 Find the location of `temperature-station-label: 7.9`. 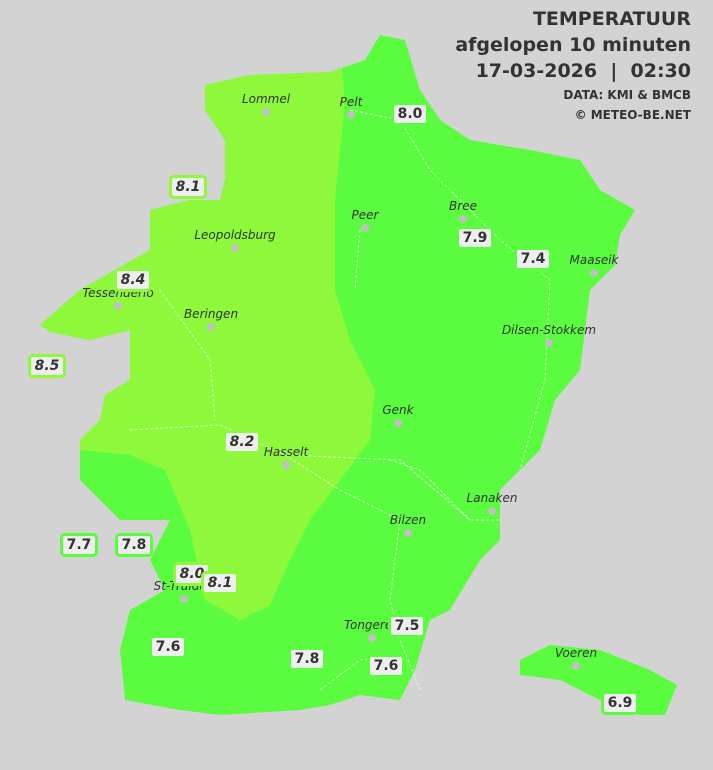

temperature-station-label: 7.9 is located at coordinates (475, 238).